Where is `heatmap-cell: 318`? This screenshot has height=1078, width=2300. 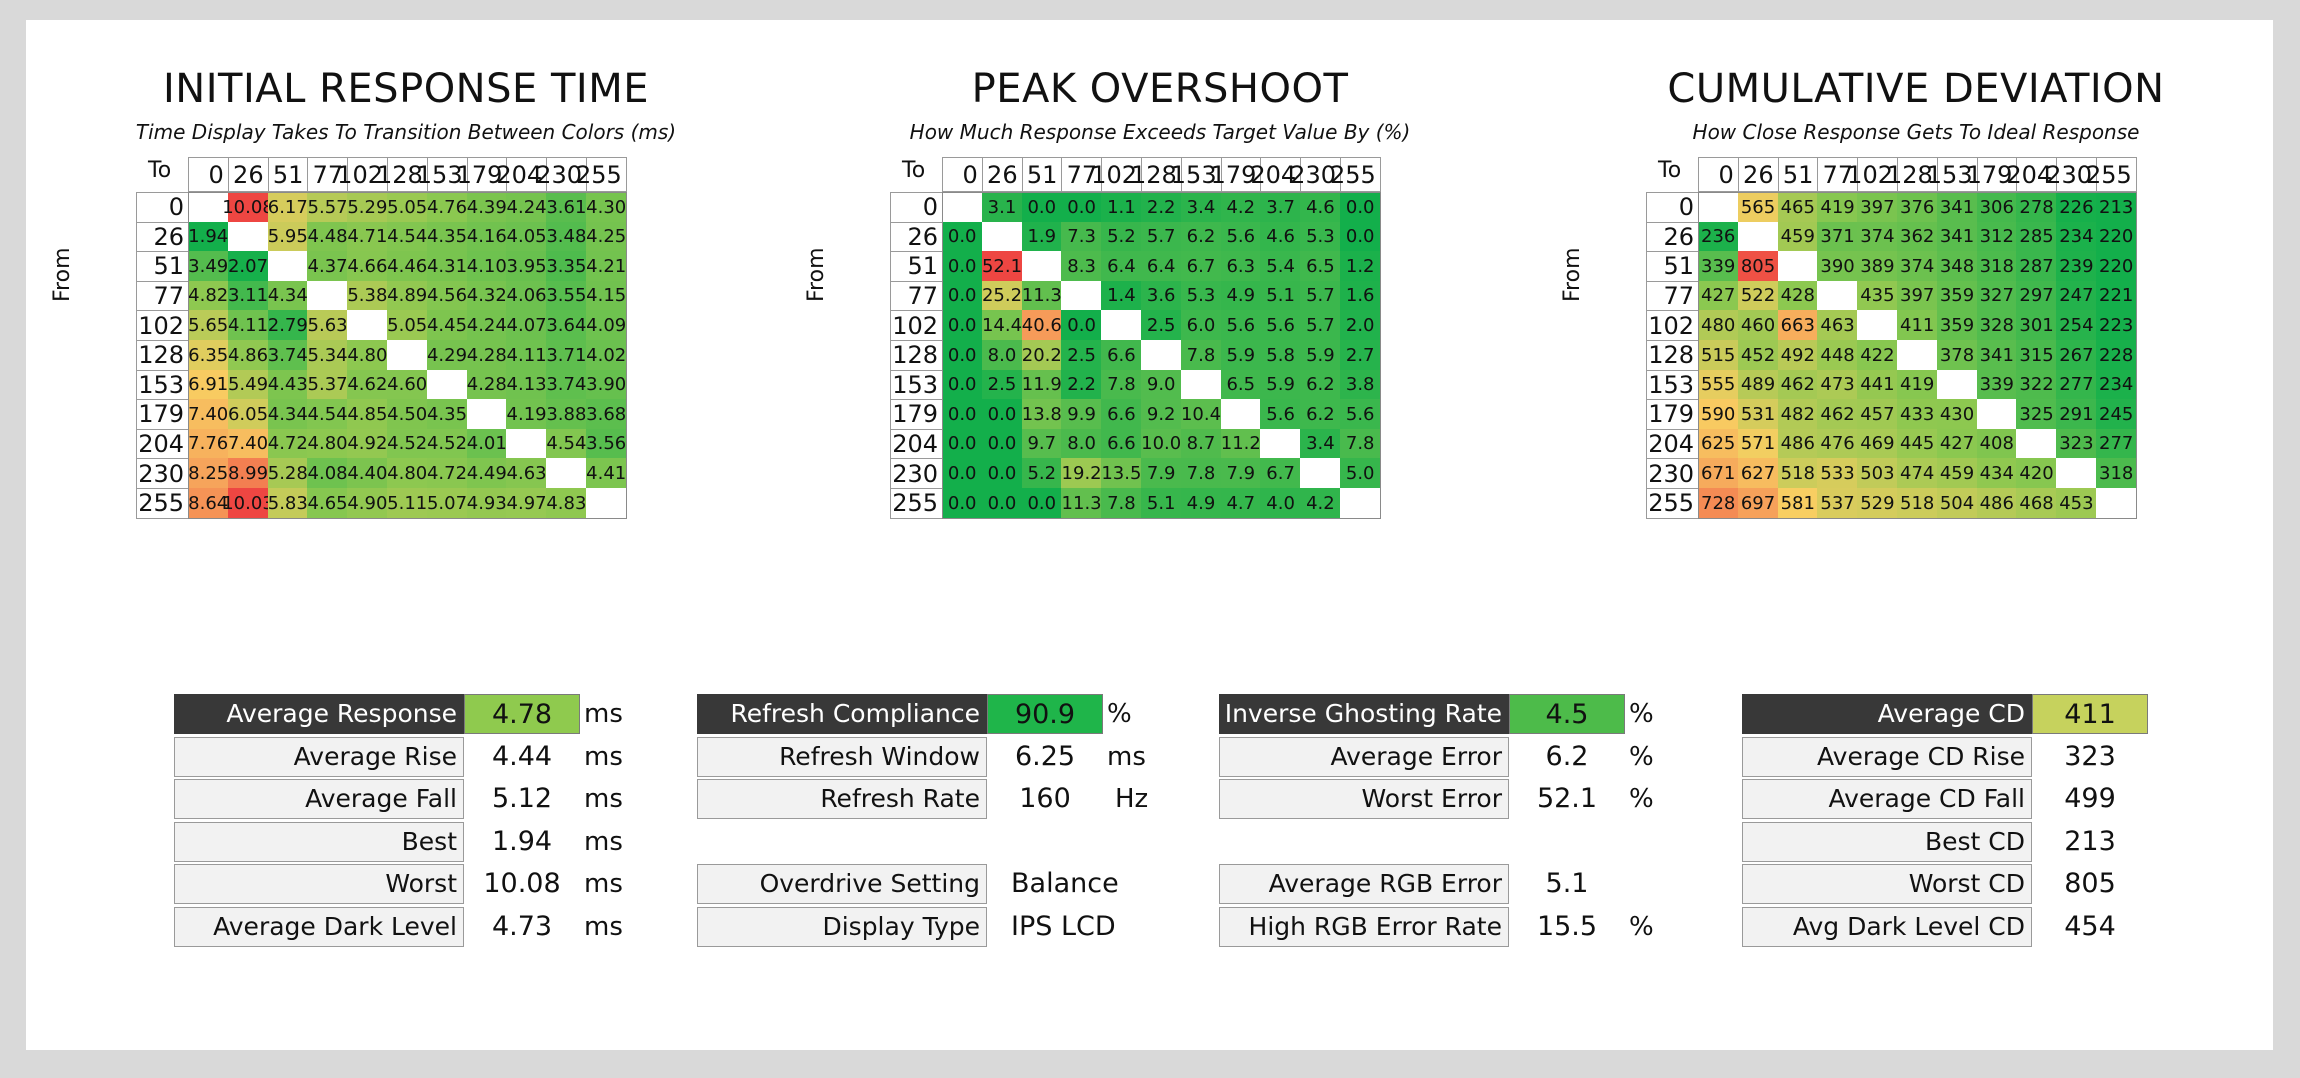
heatmap-cell: 318 is located at coordinates (1996, 266).